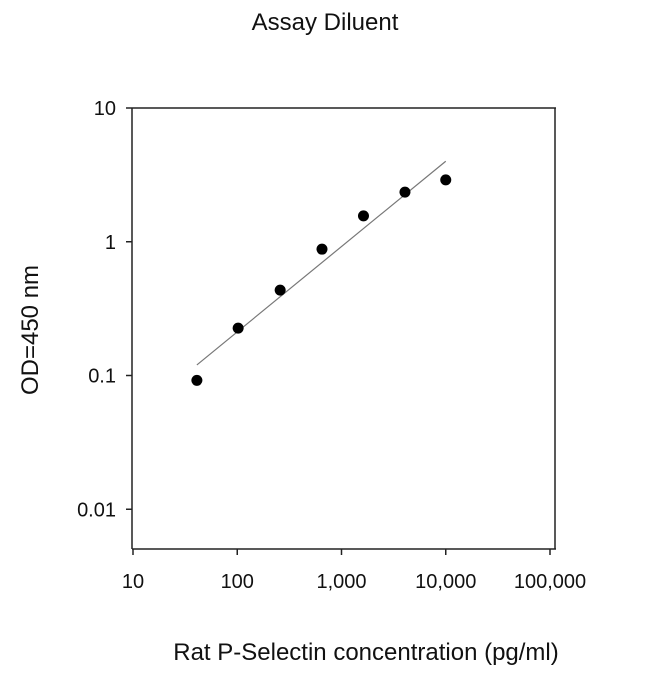  What do you see at coordinates (110, 243) in the screenshot?
I see `y-tick-label: 1` at bounding box center [110, 243].